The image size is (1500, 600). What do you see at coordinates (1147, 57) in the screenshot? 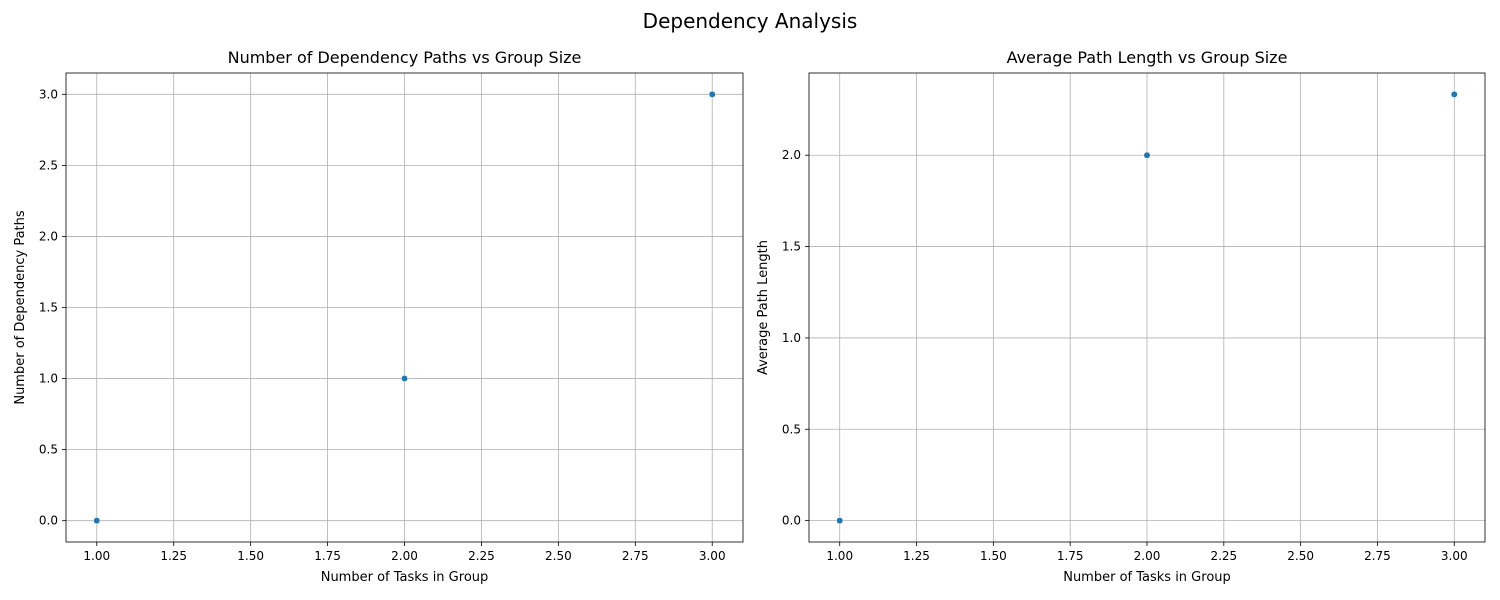
I see `chart-title: Average Path Length vs Group Size` at bounding box center [1147, 57].